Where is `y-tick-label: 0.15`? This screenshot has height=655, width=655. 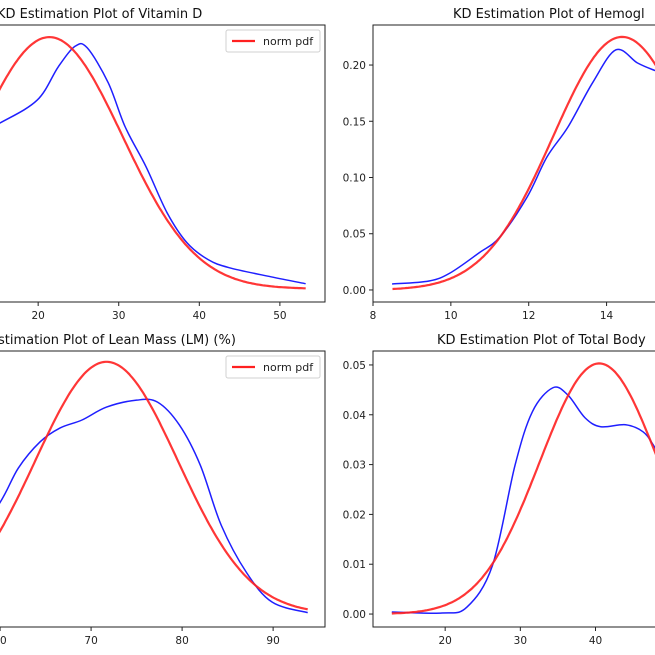 y-tick-label: 0.15 is located at coordinates (354, 122).